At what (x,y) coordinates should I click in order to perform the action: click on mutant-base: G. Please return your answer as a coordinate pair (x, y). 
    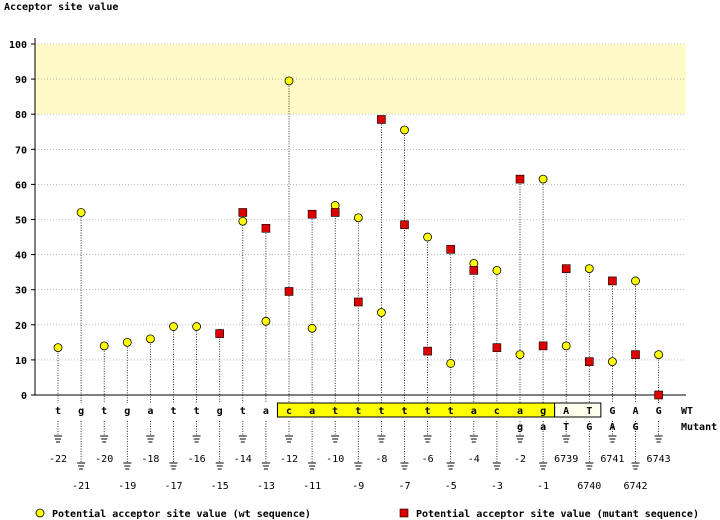
    Looking at the image, I should click on (635, 427).